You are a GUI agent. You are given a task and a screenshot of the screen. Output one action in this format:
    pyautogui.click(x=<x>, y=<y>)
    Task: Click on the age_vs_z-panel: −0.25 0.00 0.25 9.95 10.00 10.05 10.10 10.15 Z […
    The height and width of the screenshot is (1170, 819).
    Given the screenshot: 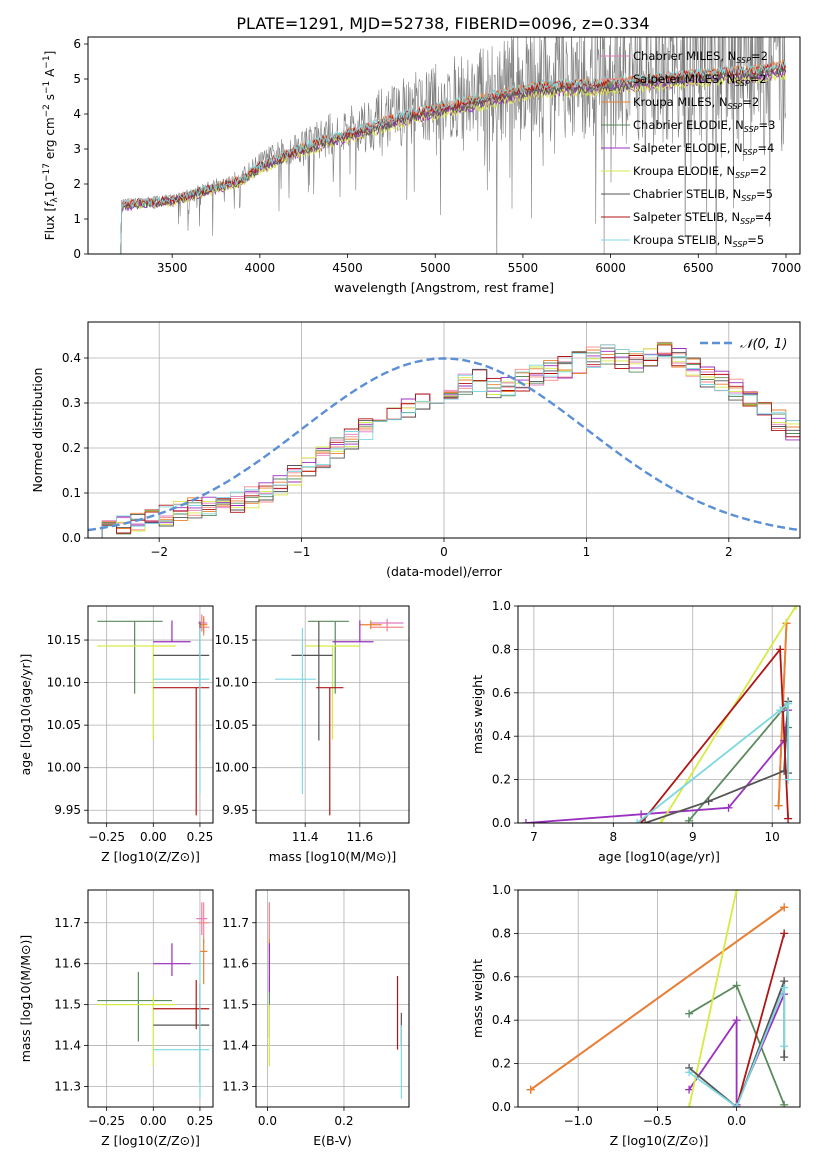 What is the action you would take?
    pyautogui.click(x=116, y=734)
    